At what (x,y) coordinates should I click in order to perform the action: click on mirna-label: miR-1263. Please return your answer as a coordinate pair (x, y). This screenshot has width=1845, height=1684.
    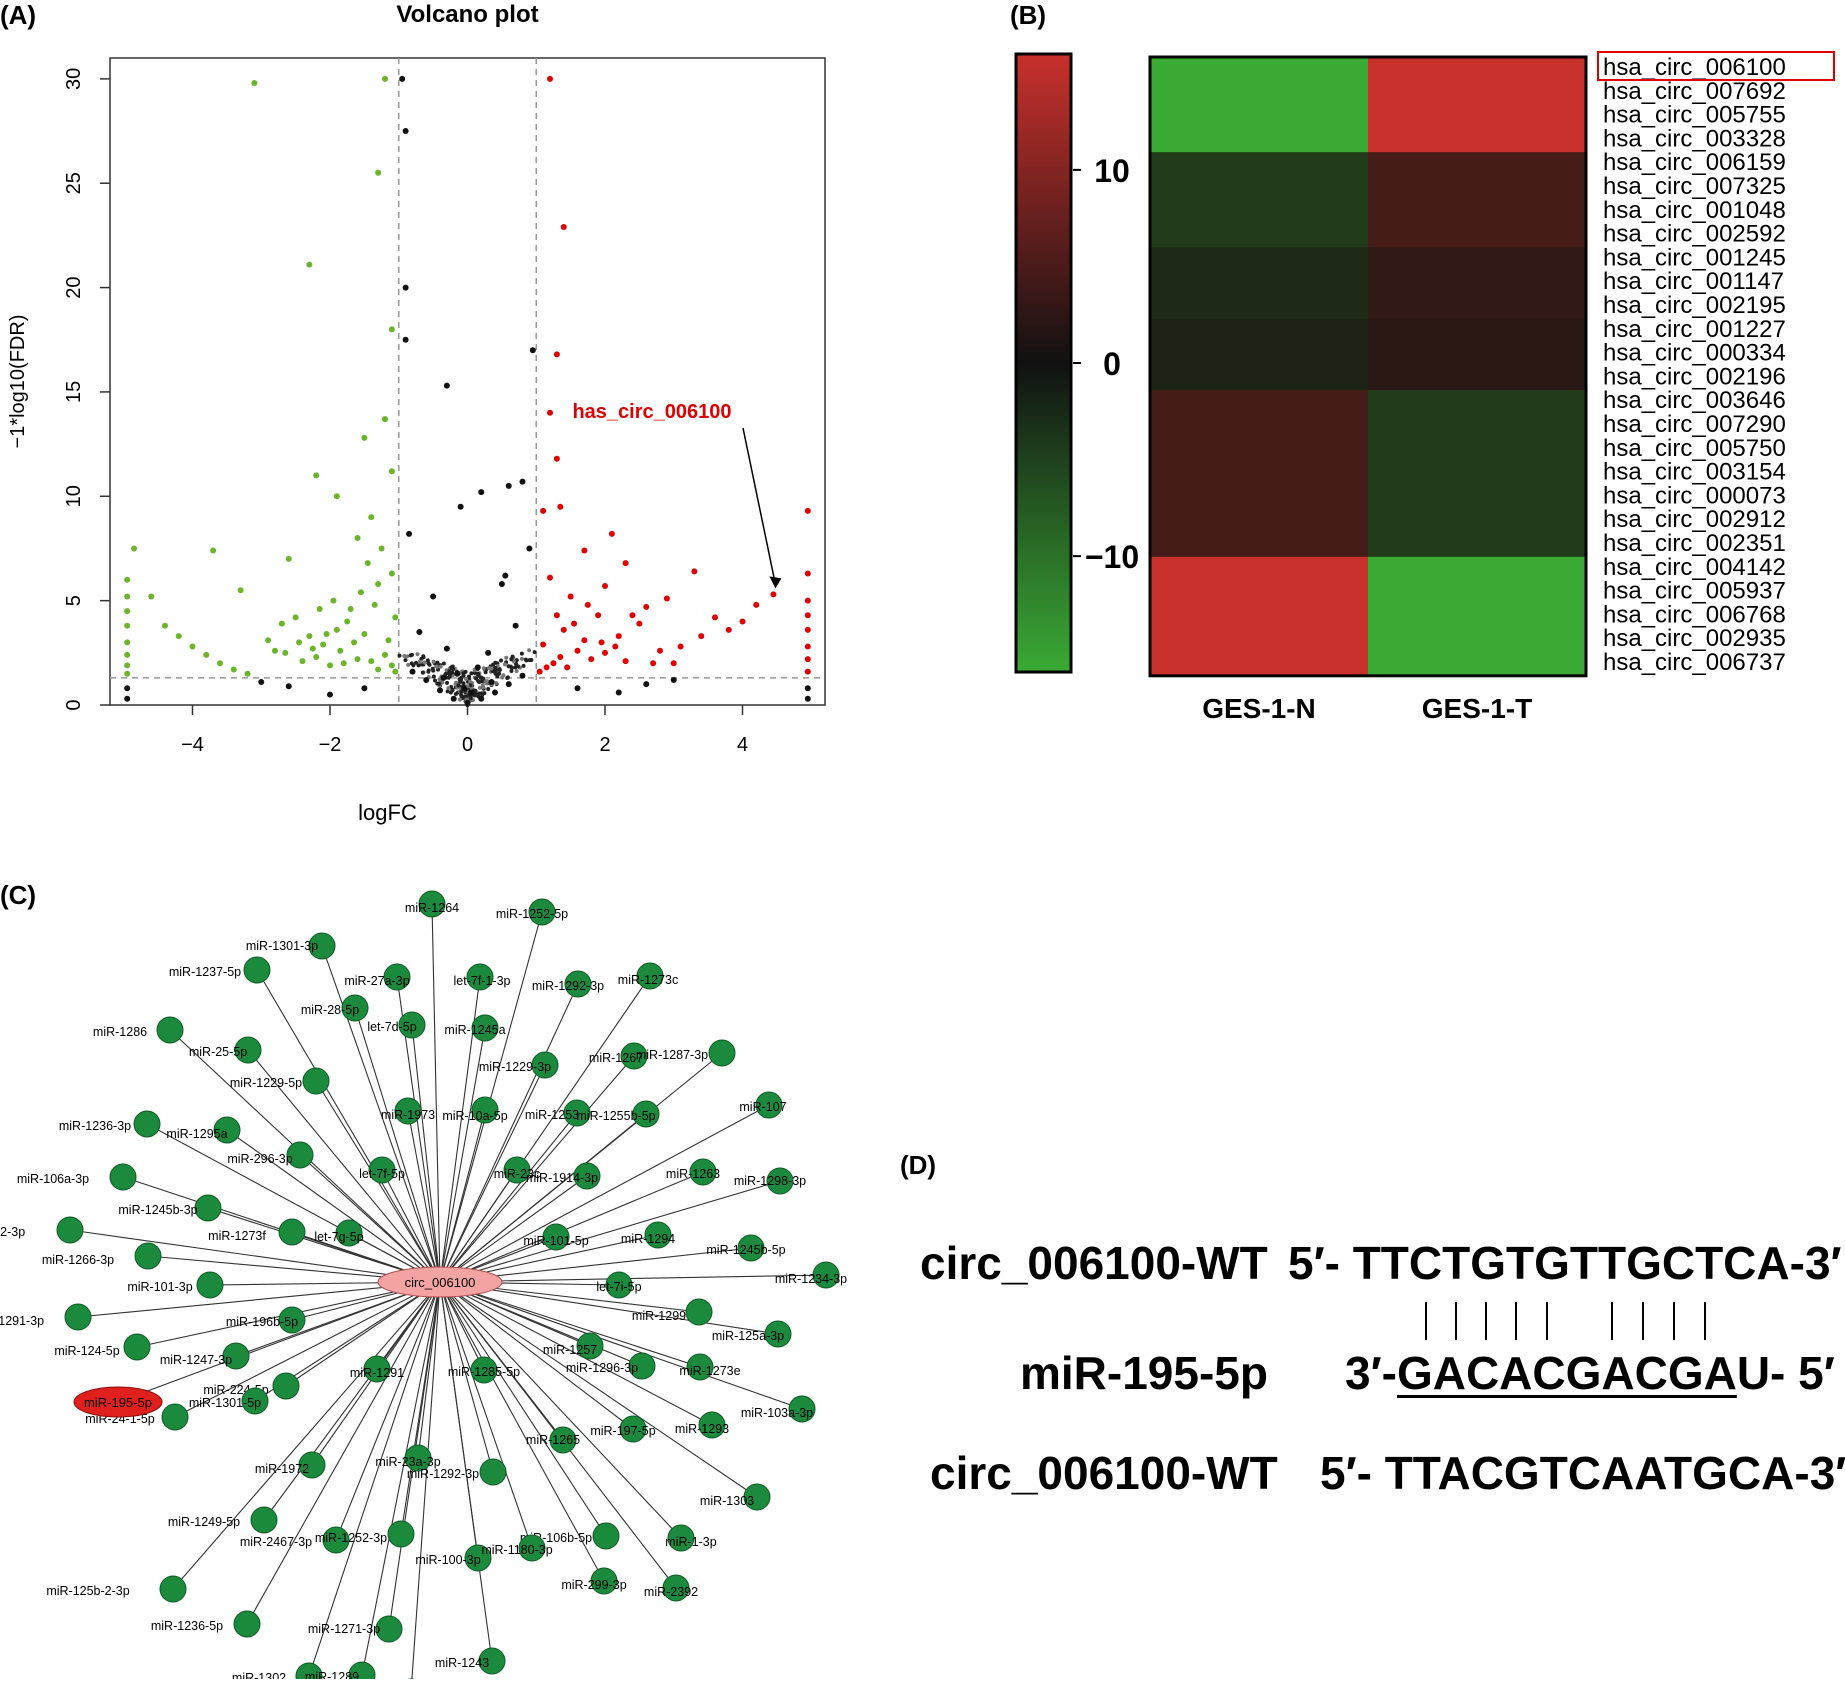
    Looking at the image, I should click on (693, 1174).